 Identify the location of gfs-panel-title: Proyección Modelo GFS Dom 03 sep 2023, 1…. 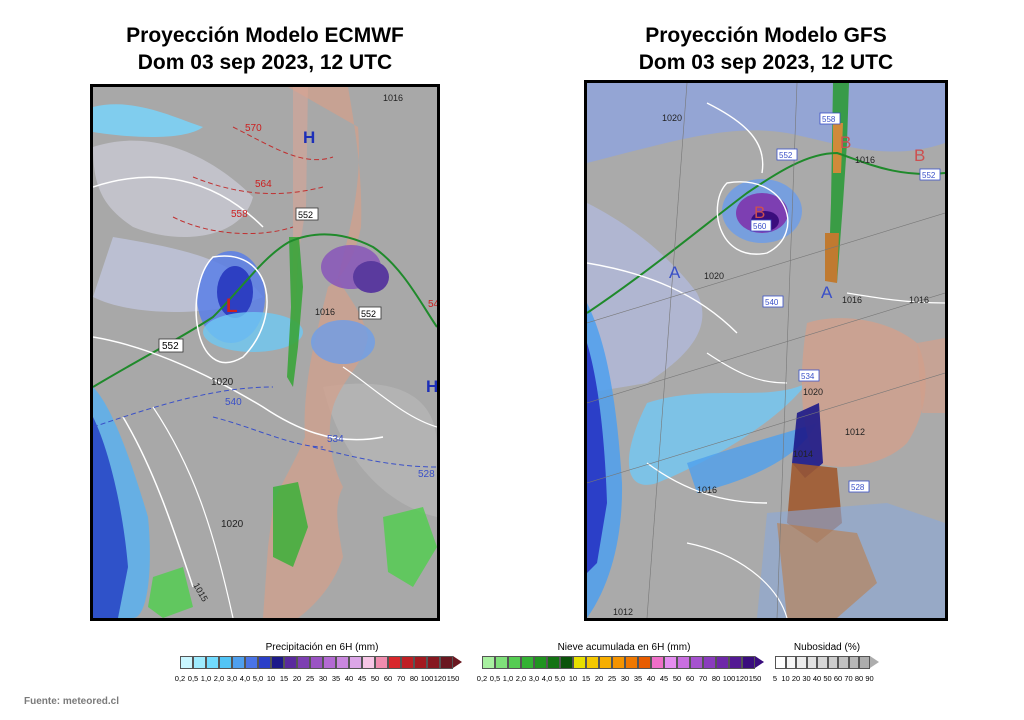
(766, 49).